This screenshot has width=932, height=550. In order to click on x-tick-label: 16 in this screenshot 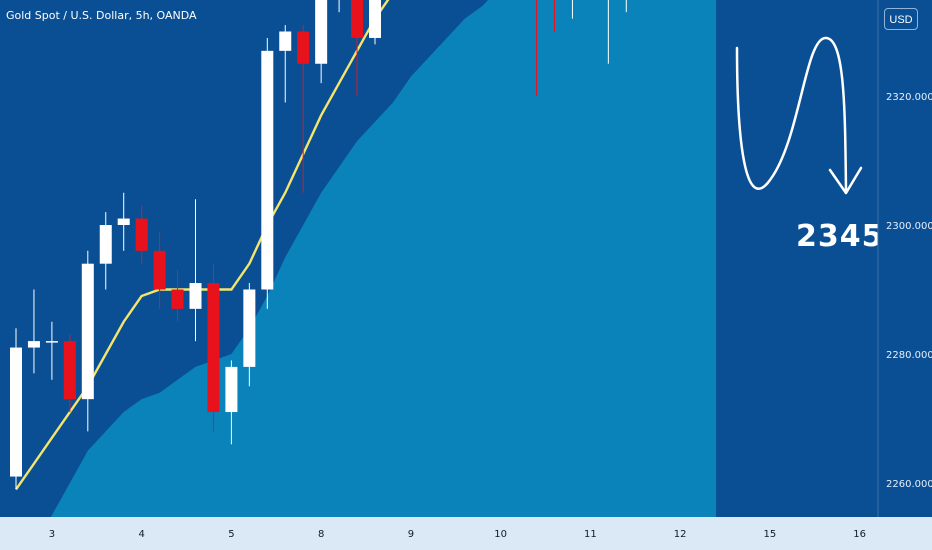, I will do `click(859, 534)`.